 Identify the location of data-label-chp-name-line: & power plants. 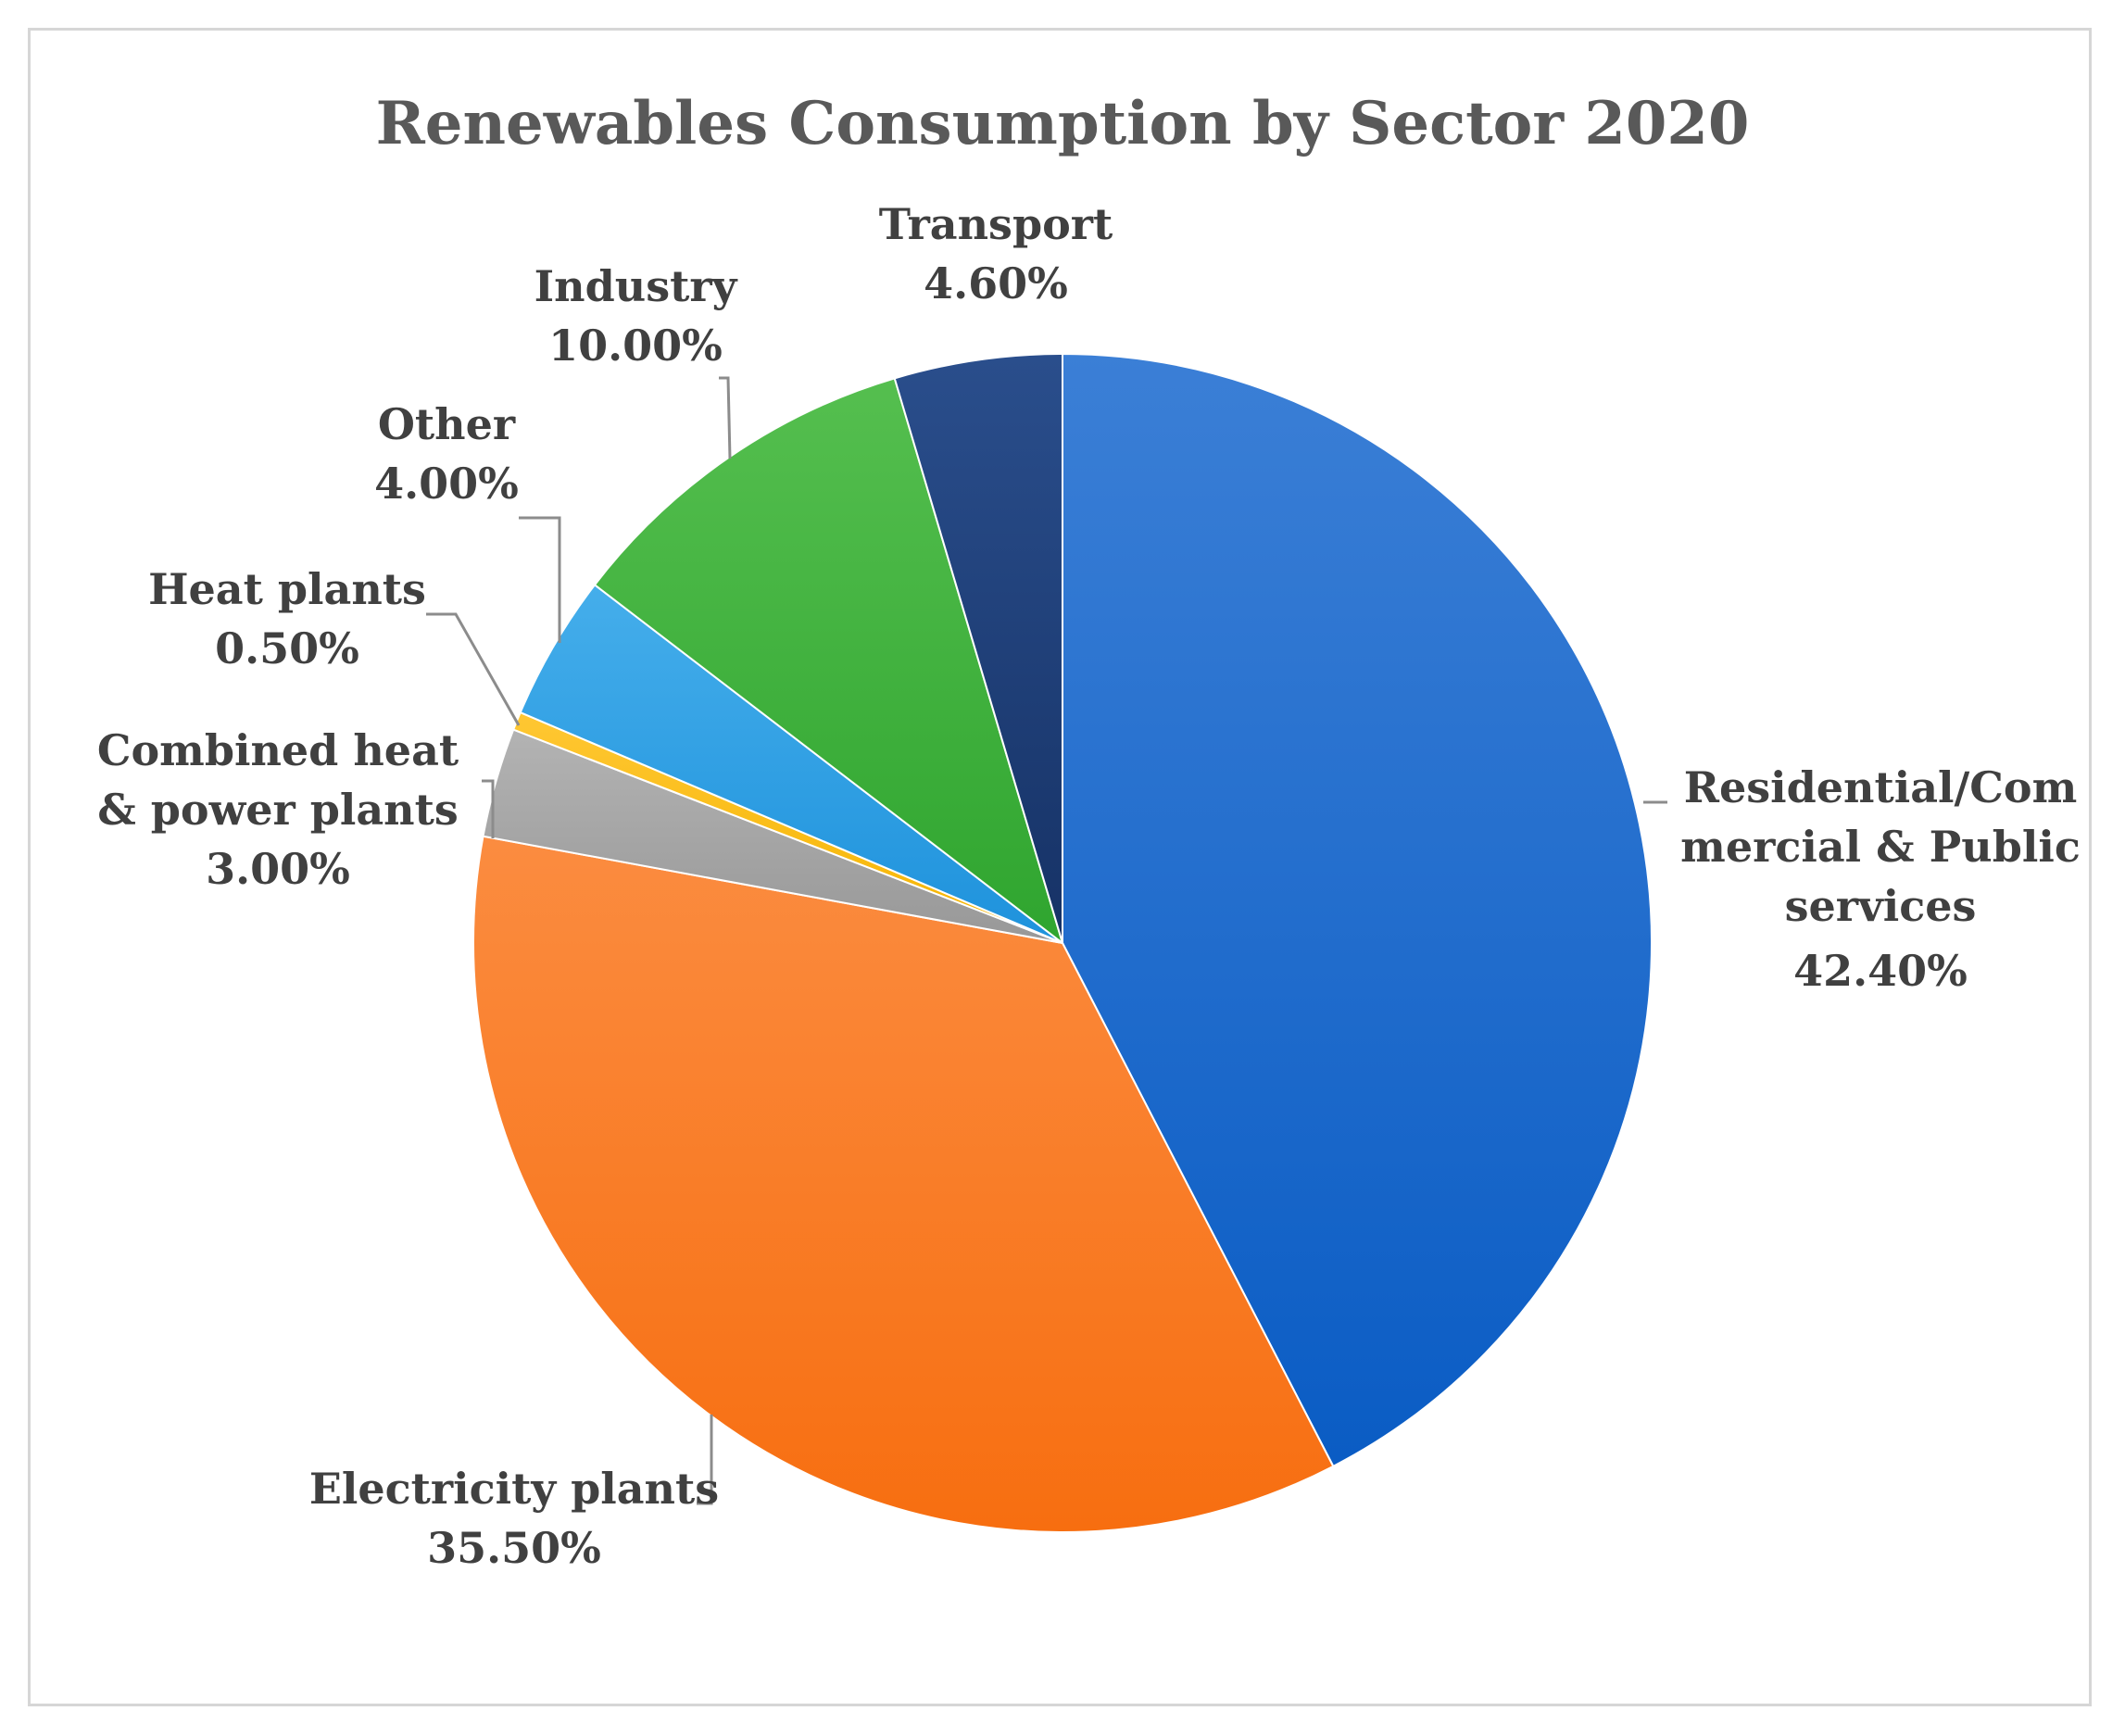
(278, 810).